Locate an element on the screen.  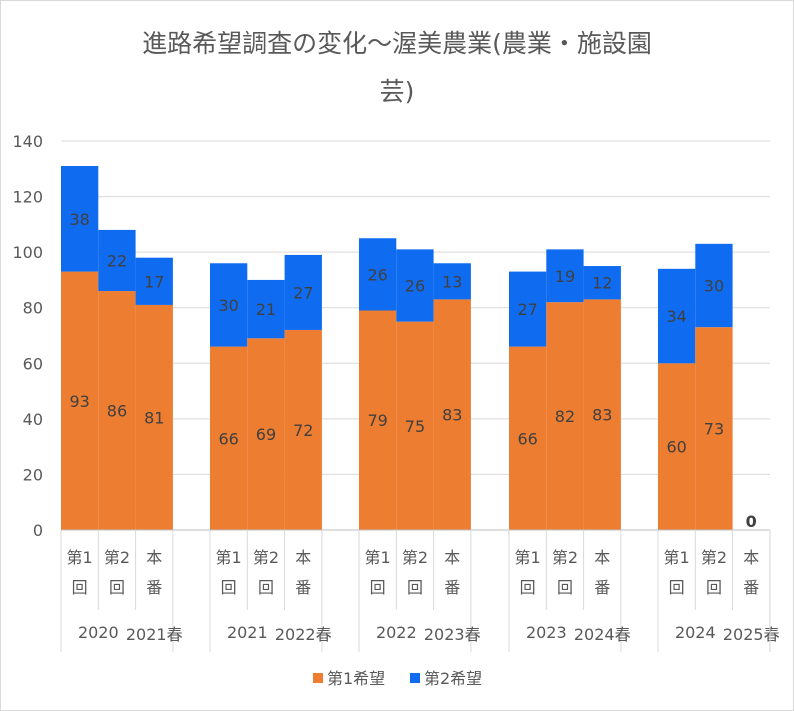
data-label-second-choice: 22 is located at coordinates (117, 260).